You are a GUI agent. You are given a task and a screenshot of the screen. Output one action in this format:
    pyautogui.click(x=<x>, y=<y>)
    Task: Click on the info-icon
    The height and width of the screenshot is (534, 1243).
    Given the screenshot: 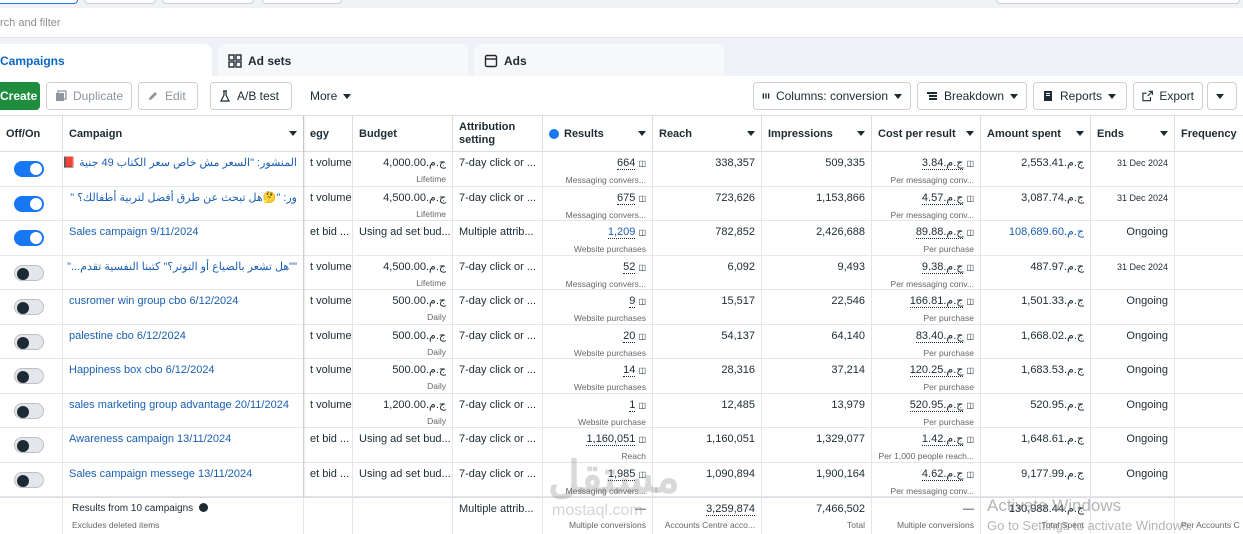 What is the action you would take?
    pyautogui.click(x=203, y=507)
    